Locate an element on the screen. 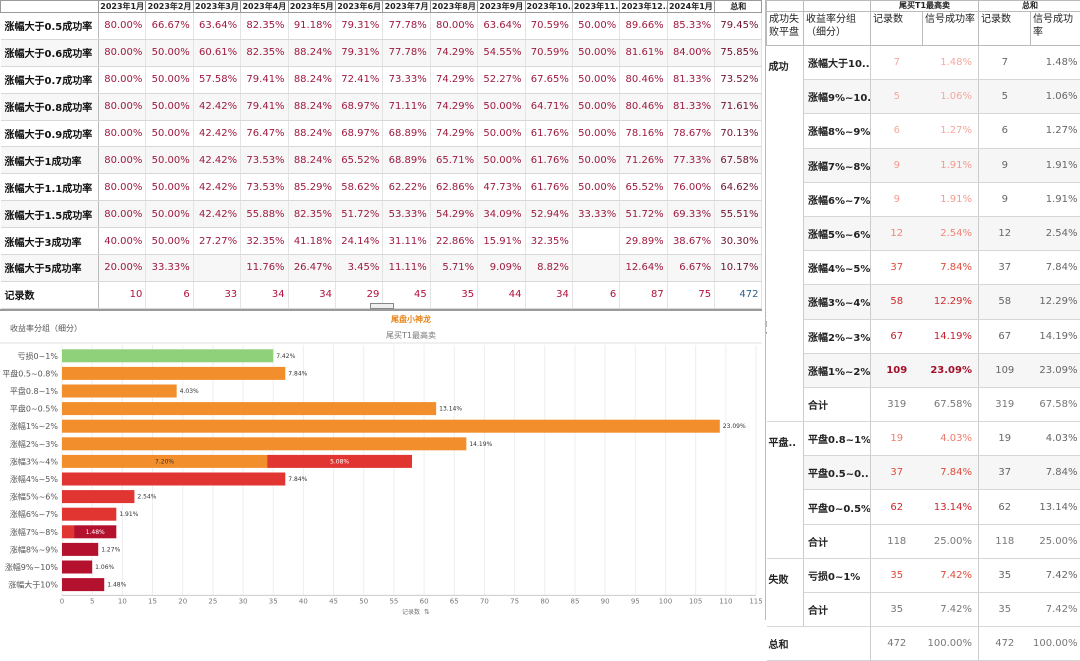 Image resolution: width=1080 pixels, height=661 pixels. x-tick-label: 105 is located at coordinates (695, 601).